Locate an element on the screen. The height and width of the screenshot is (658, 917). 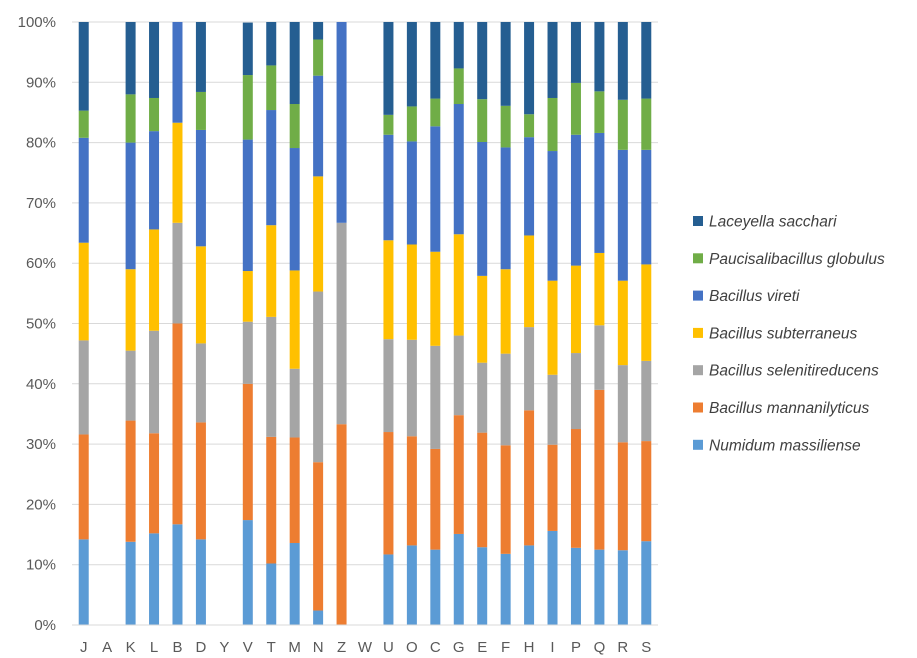
bar-stack-Q is located at coordinates (599, 324).